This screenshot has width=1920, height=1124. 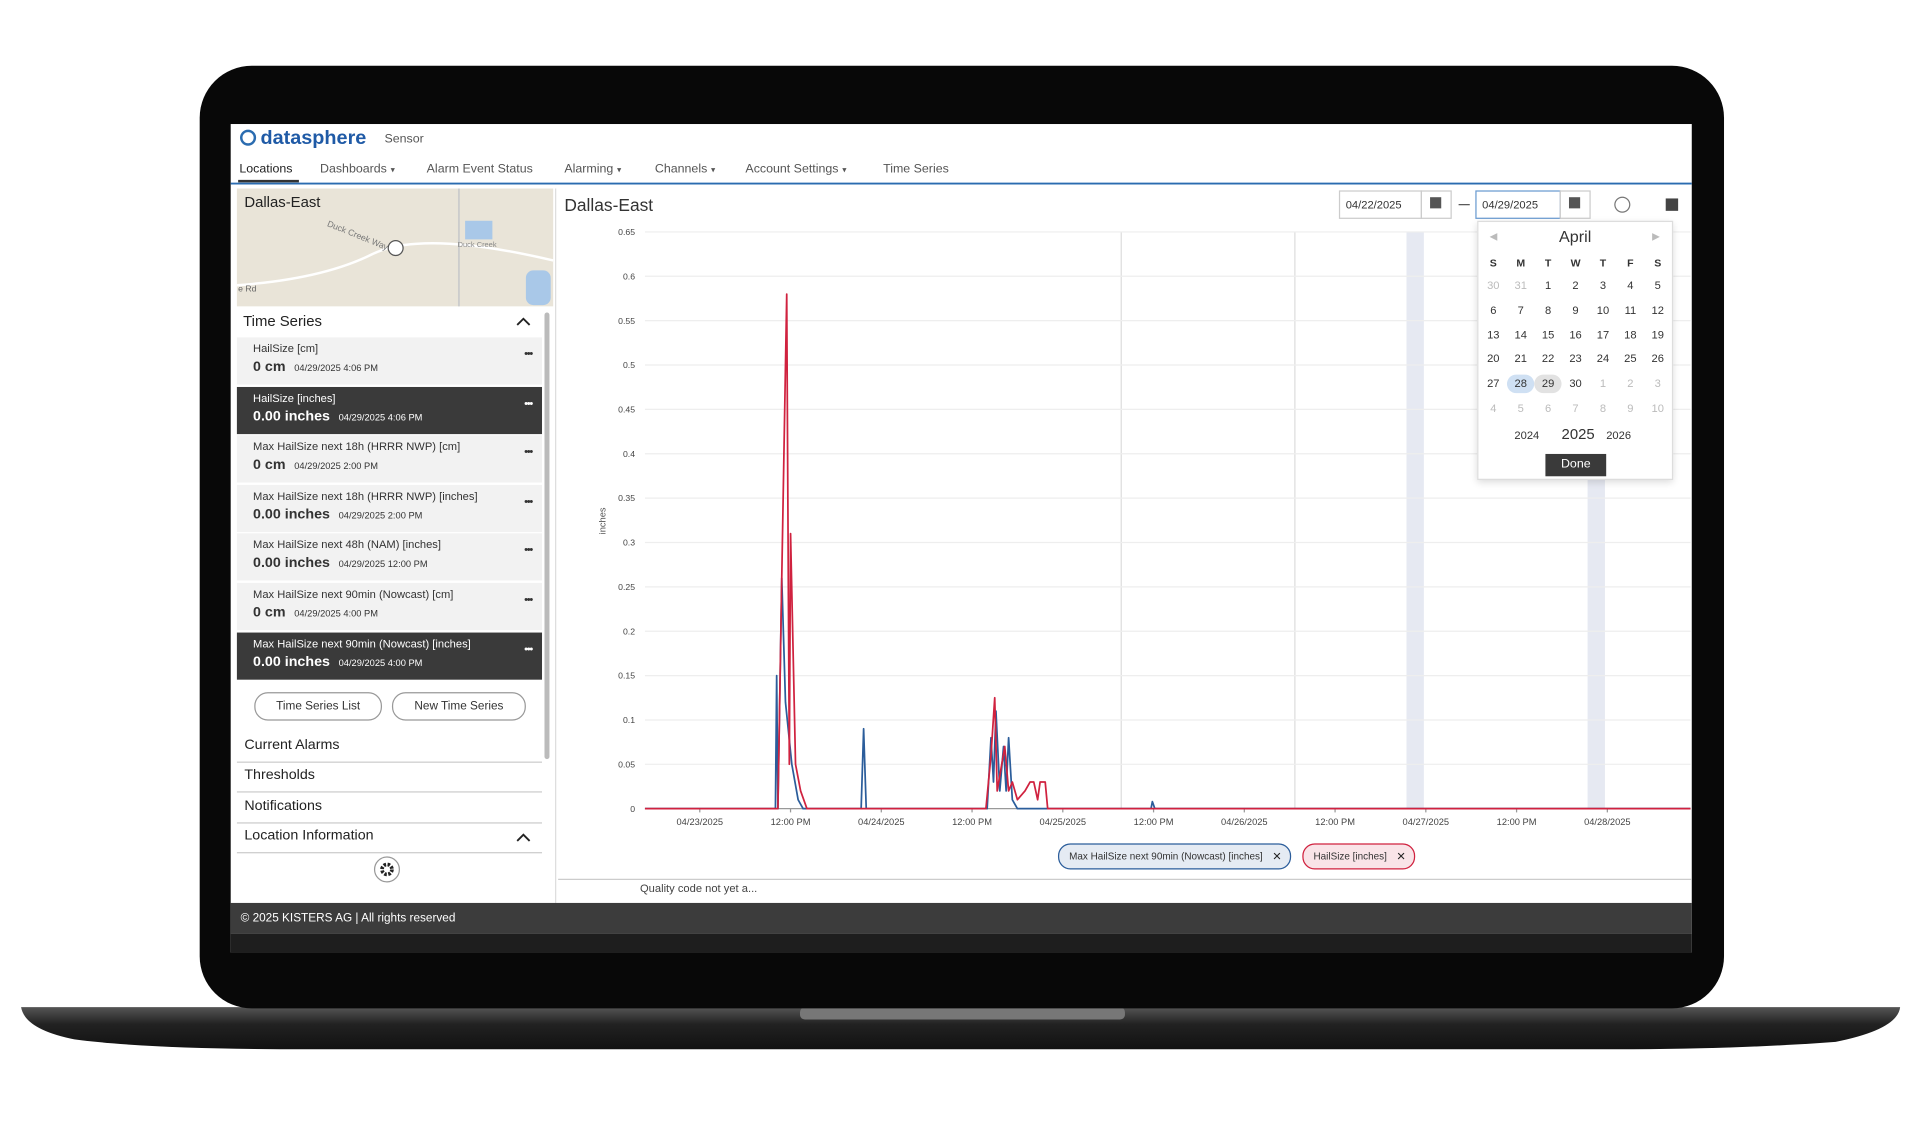 I want to click on layout-icon, so click(x=1672, y=204).